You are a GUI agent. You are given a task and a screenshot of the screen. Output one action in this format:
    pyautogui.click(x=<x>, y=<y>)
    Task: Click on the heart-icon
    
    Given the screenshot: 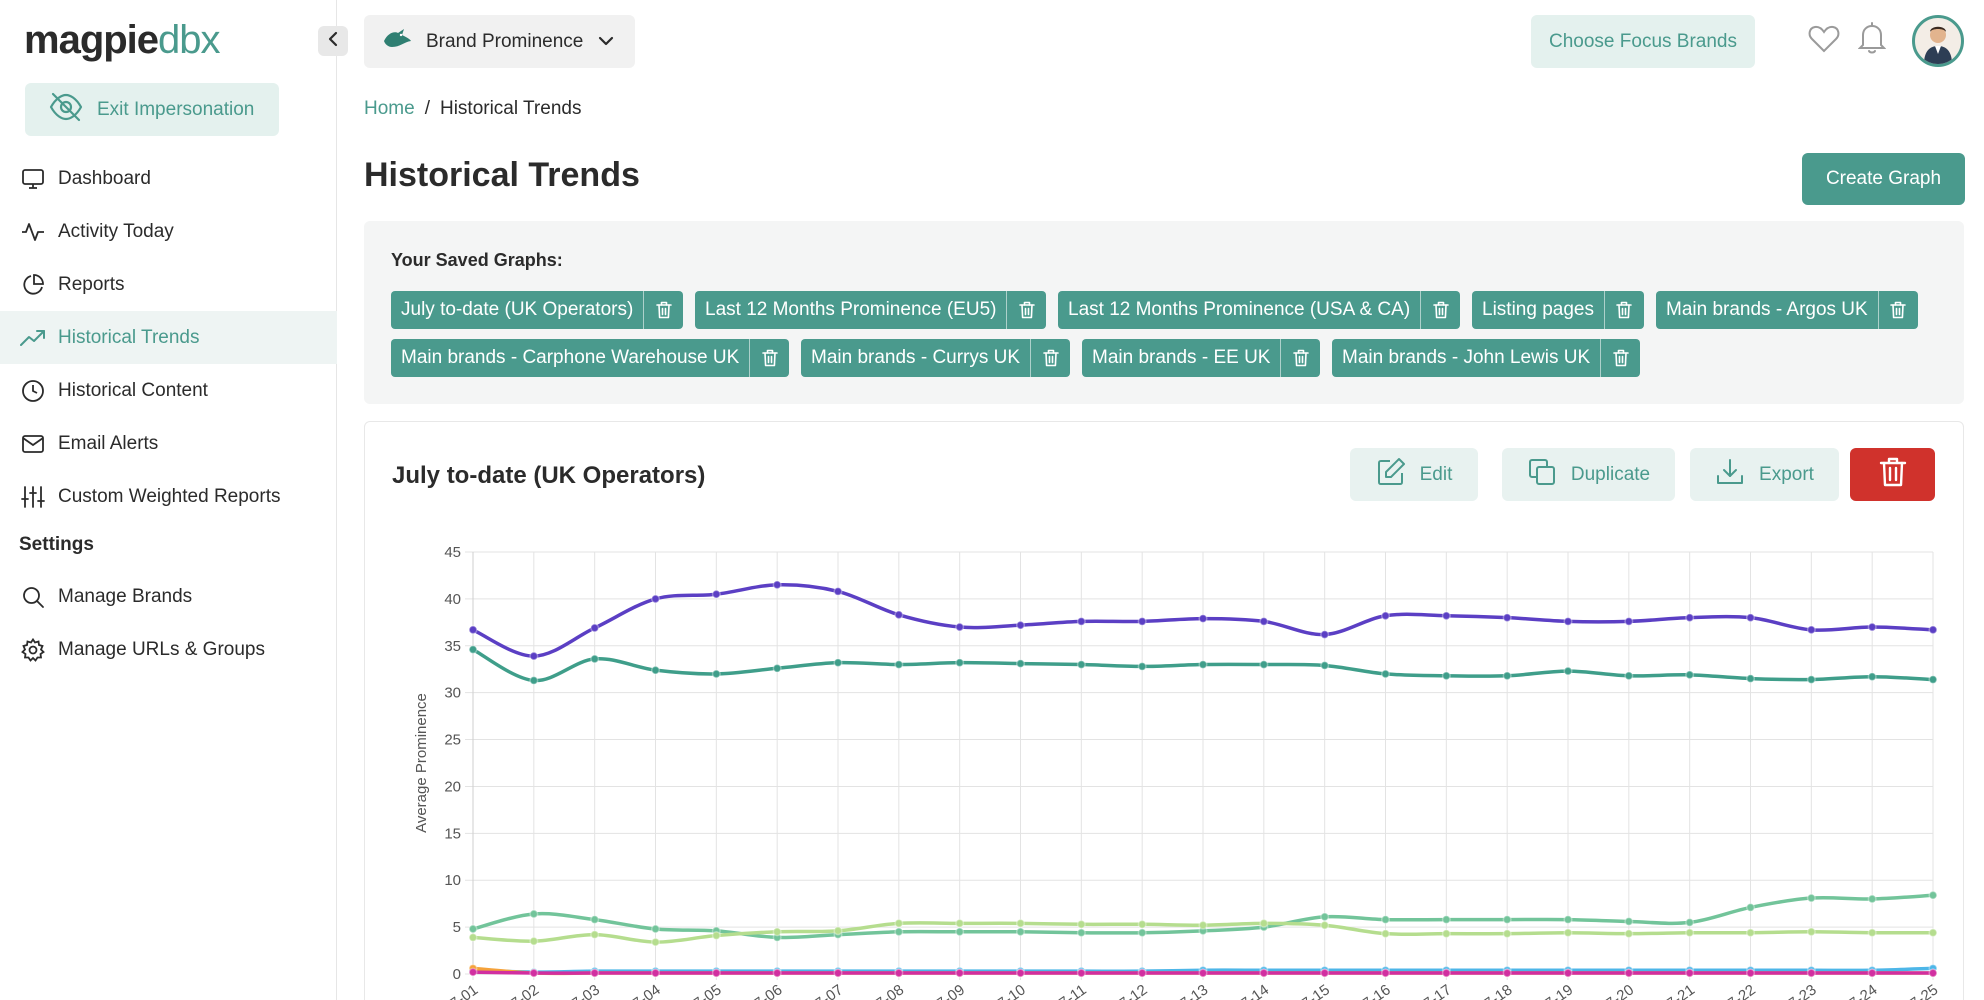 What is the action you would take?
    pyautogui.click(x=1824, y=41)
    